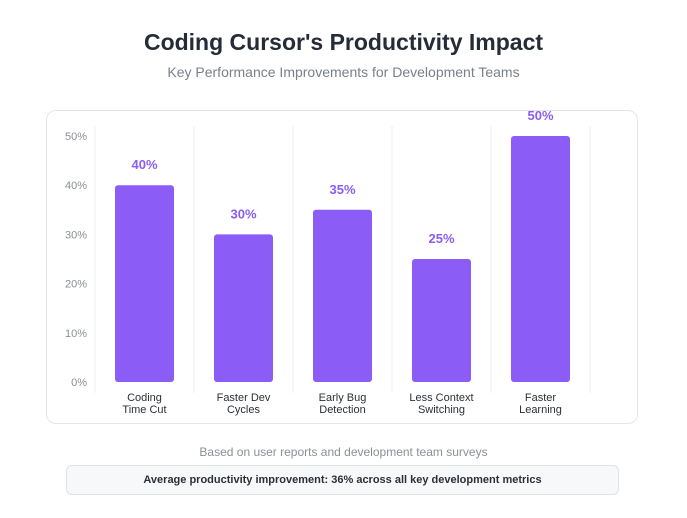 This screenshot has width=687, height=518. What do you see at coordinates (76, 235) in the screenshot?
I see `y-tick-label: 30%` at bounding box center [76, 235].